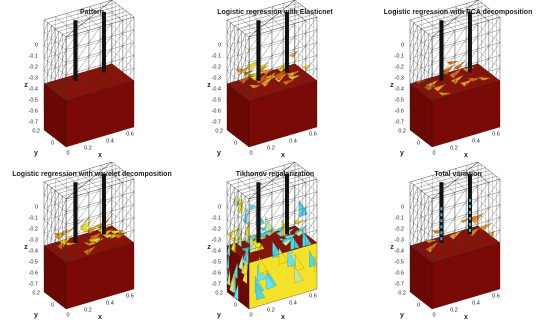 Image resolution: width=550 pixels, height=324 pixels. I want to click on x-tick-label: 0.4, so click(476, 141).